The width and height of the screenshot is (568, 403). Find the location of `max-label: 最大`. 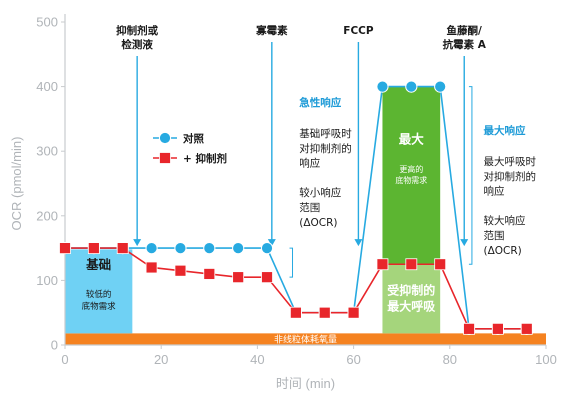

max-label: 最大 is located at coordinates (412, 138).